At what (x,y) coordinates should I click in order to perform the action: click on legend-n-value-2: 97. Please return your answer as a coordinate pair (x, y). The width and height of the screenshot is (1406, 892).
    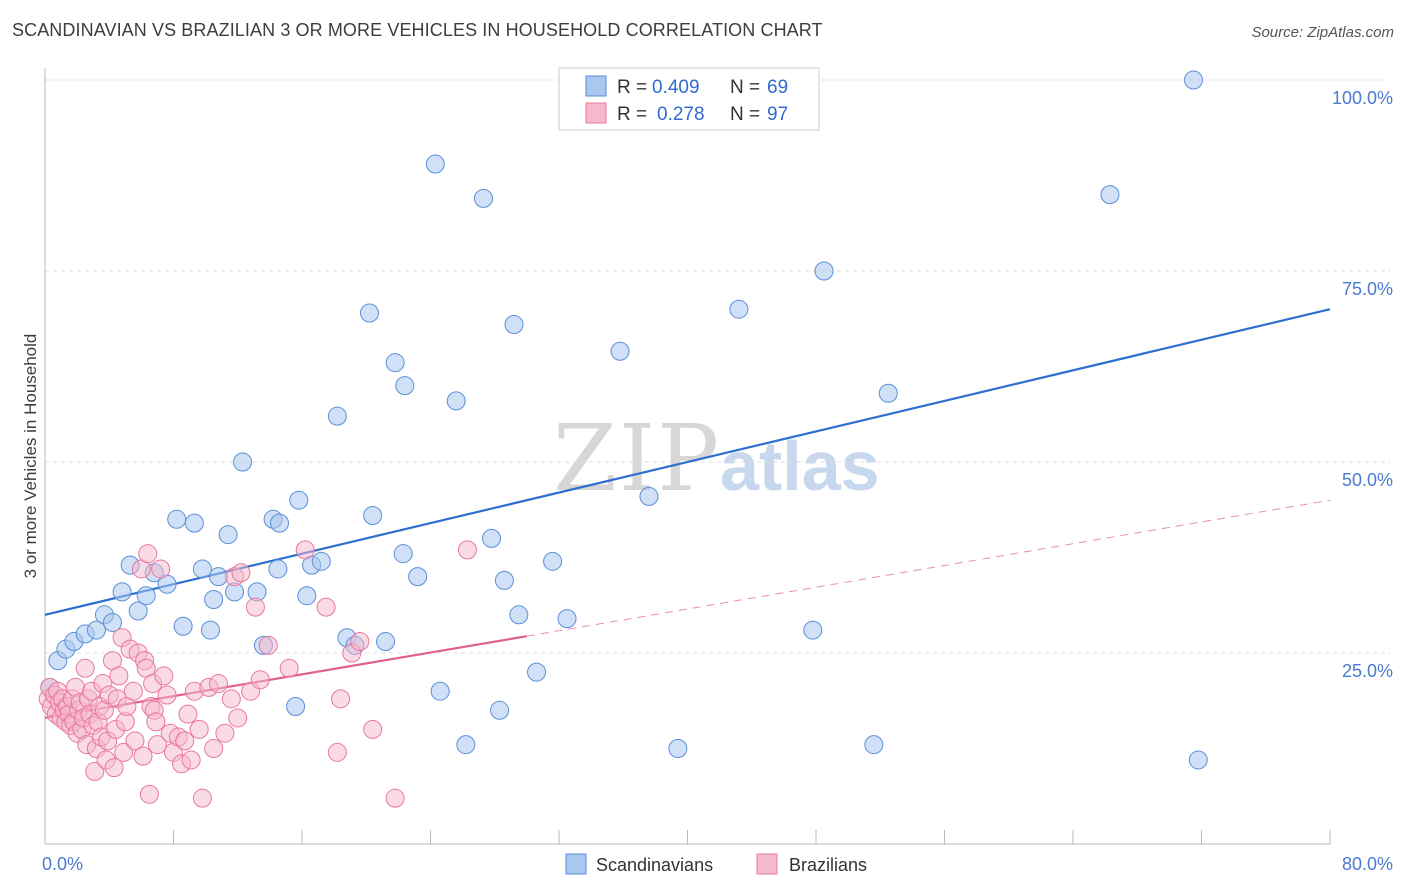
    Looking at the image, I should click on (777, 114).